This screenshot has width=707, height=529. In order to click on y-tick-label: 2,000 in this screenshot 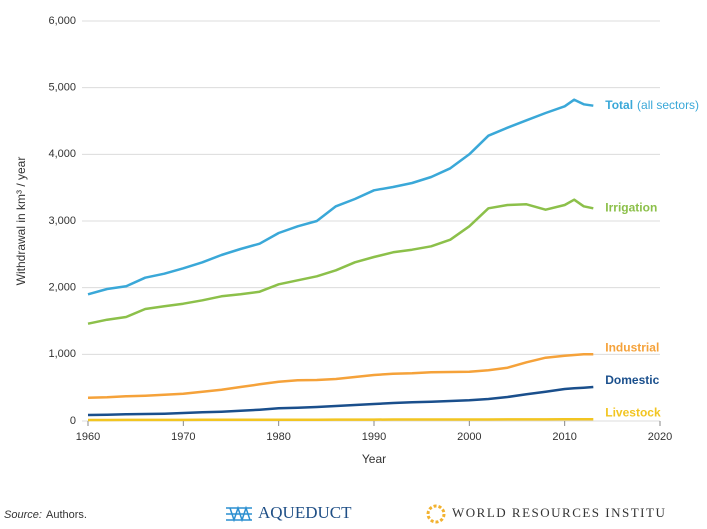, I will do `click(62, 288)`.